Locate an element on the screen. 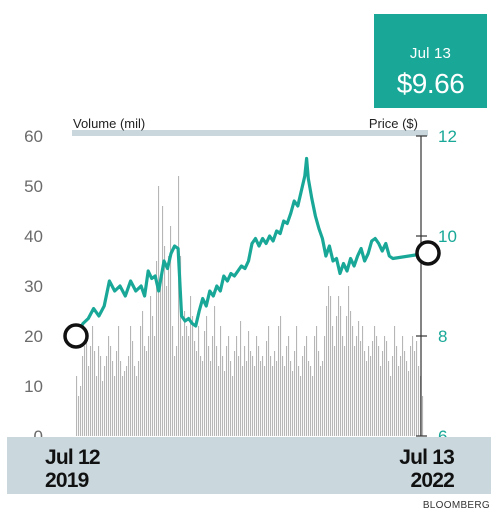 Image resolution: width=498 pixels, height=520 pixels. end-price-marker is located at coordinates (428, 253).